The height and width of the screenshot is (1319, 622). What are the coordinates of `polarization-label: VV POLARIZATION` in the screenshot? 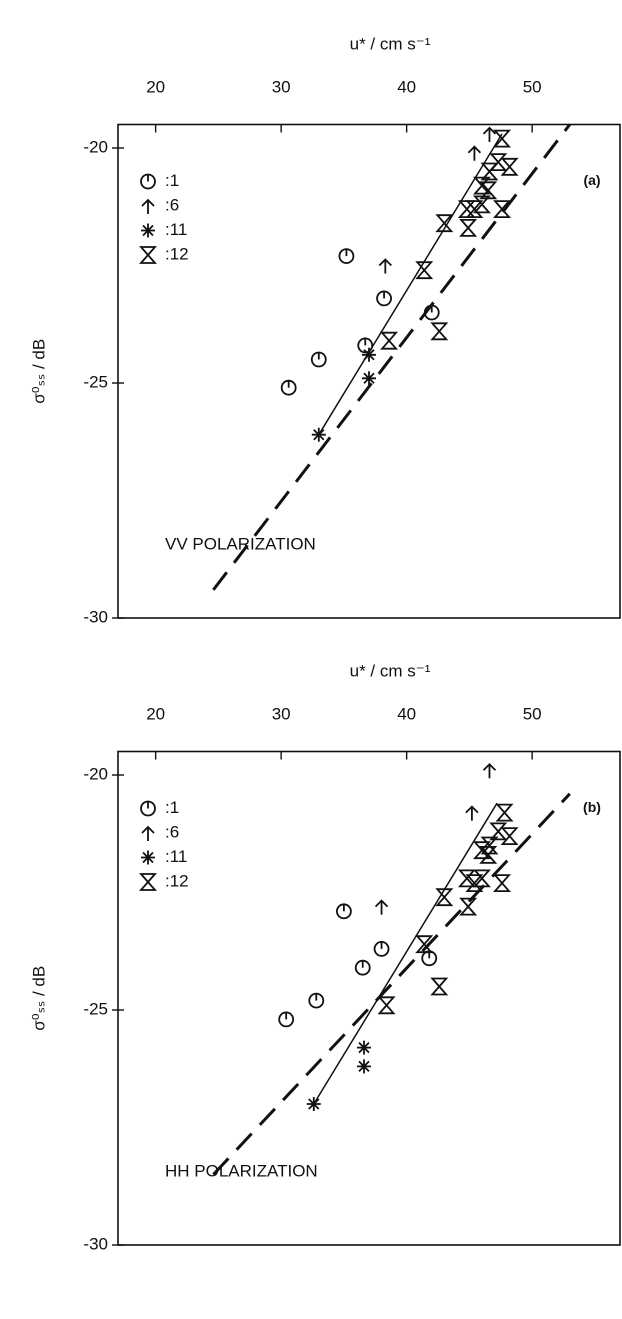 It's located at (240, 543).